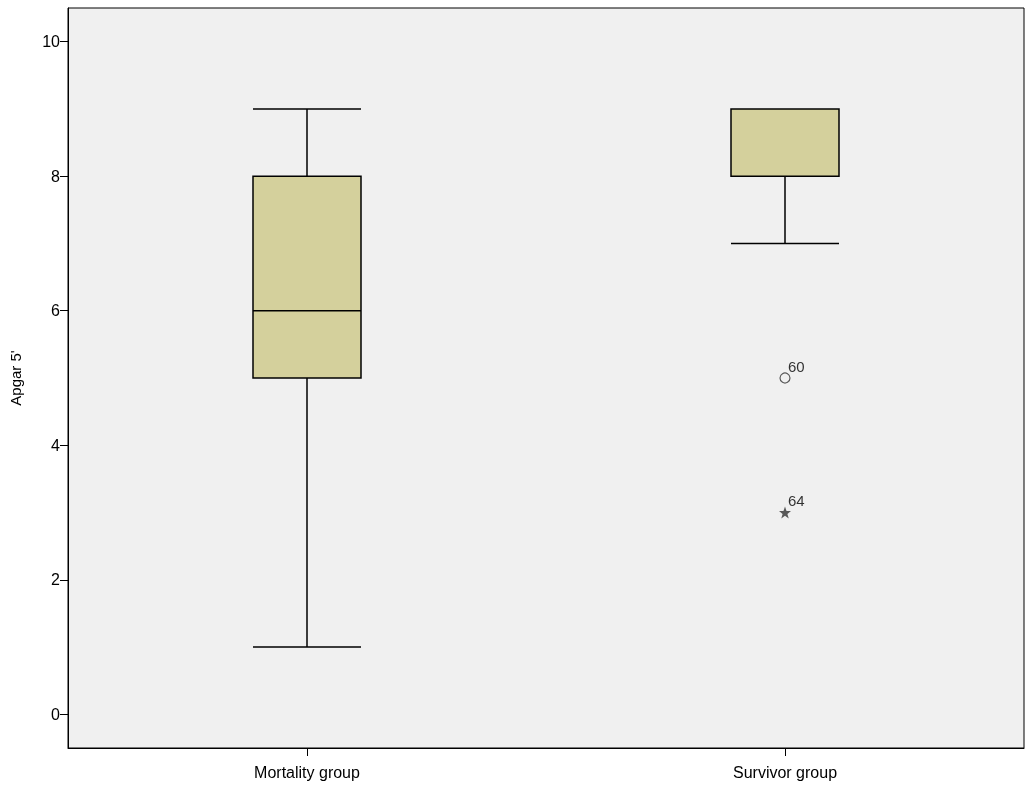  What do you see at coordinates (785, 772) in the screenshot?
I see `x-tick-label: Survivor group` at bounding box center [785, 772].